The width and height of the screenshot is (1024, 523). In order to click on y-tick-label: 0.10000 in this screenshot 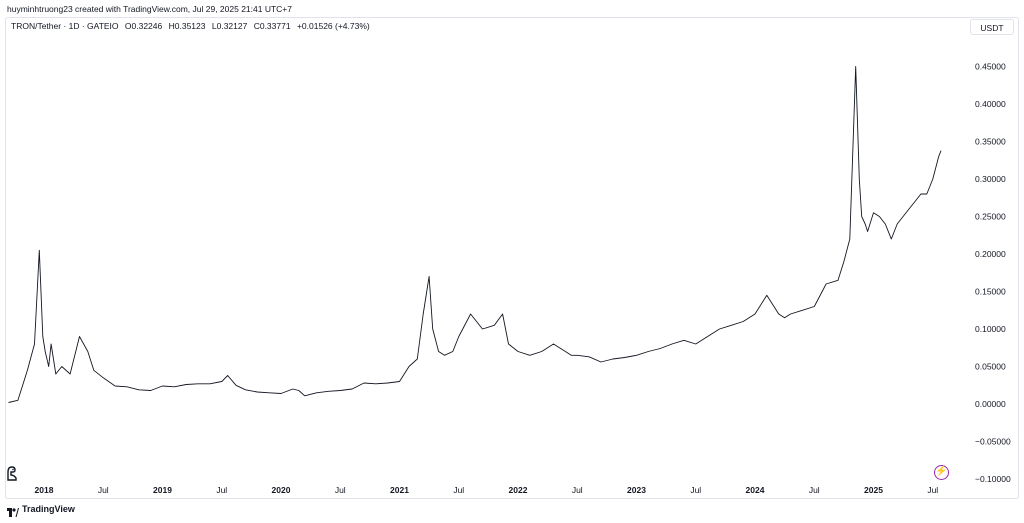, I will do `click(990, 329)`.